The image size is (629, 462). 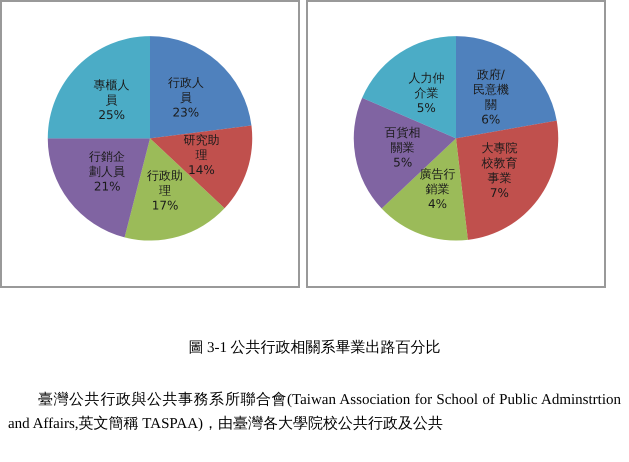 I want to click on data-label: 17%, so click(x=165, y=205).